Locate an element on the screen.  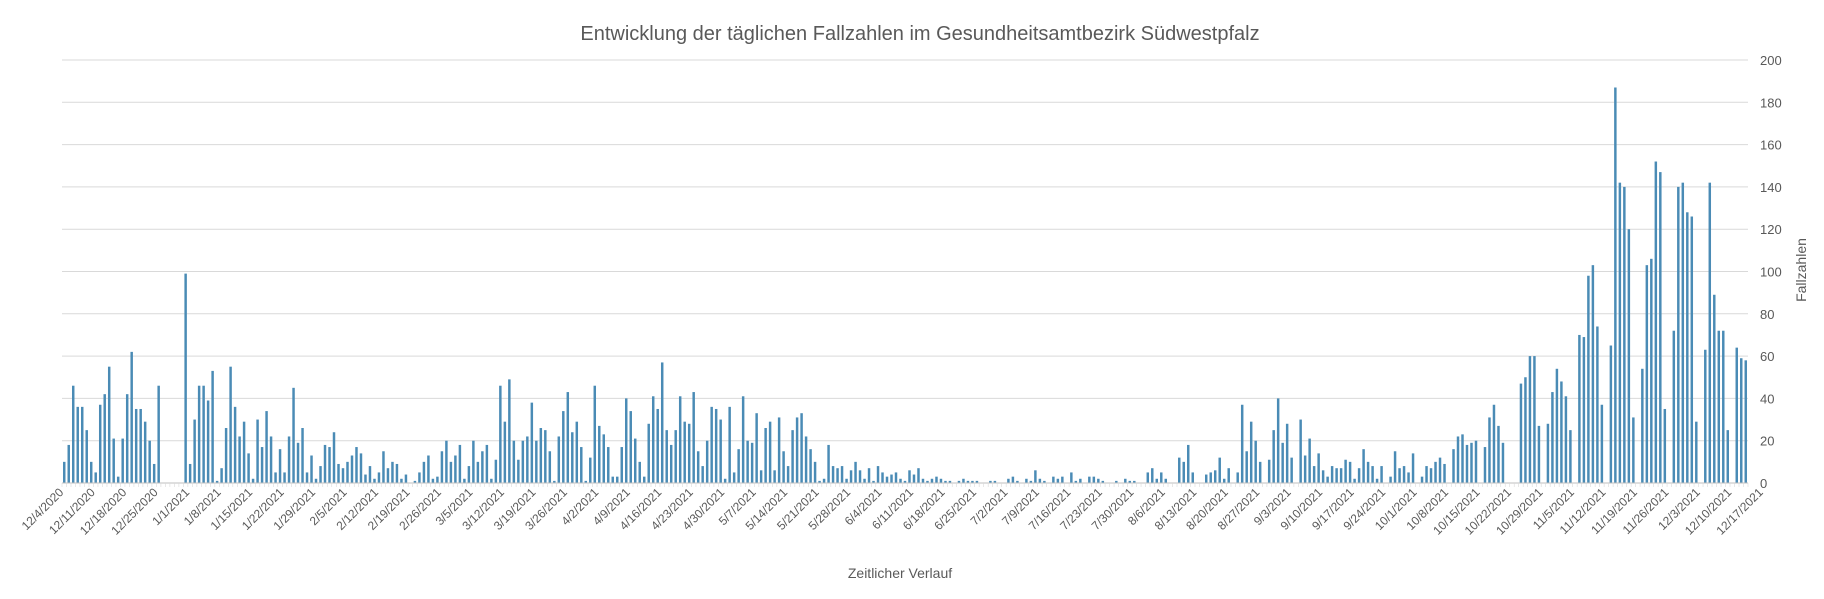
y-axis-ticks: 0 20 40 60 80 100 120 140 160 180 200 is located at coordinates (1771, 272).